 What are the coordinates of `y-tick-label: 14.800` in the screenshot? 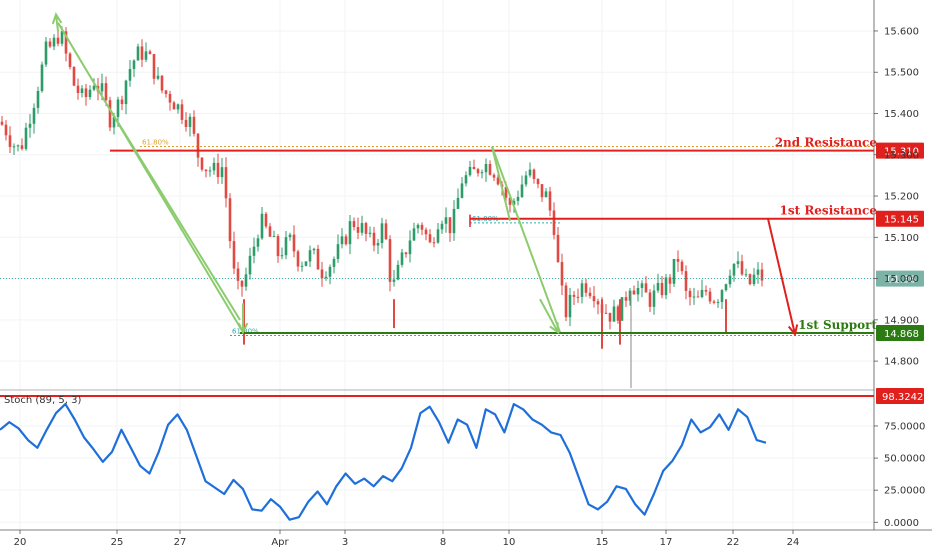 It's located at (901, 362).